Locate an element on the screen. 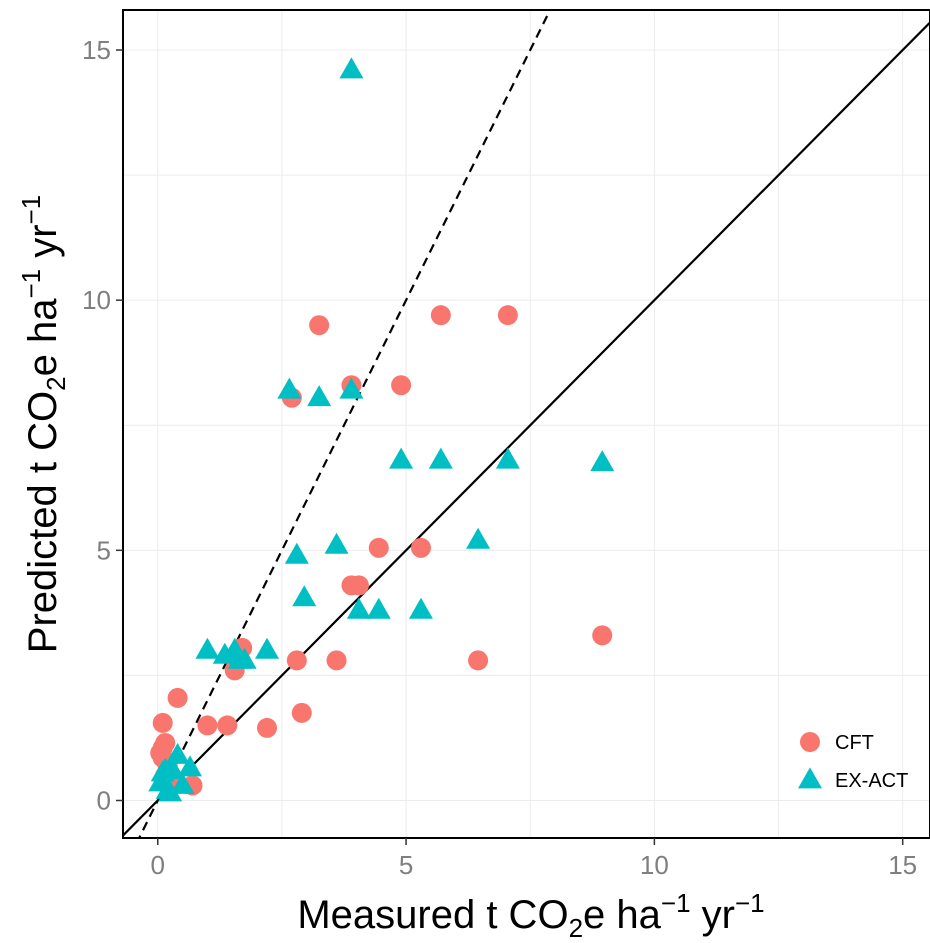  legend-cft-label: CFT is located at coordinates (854, 743).